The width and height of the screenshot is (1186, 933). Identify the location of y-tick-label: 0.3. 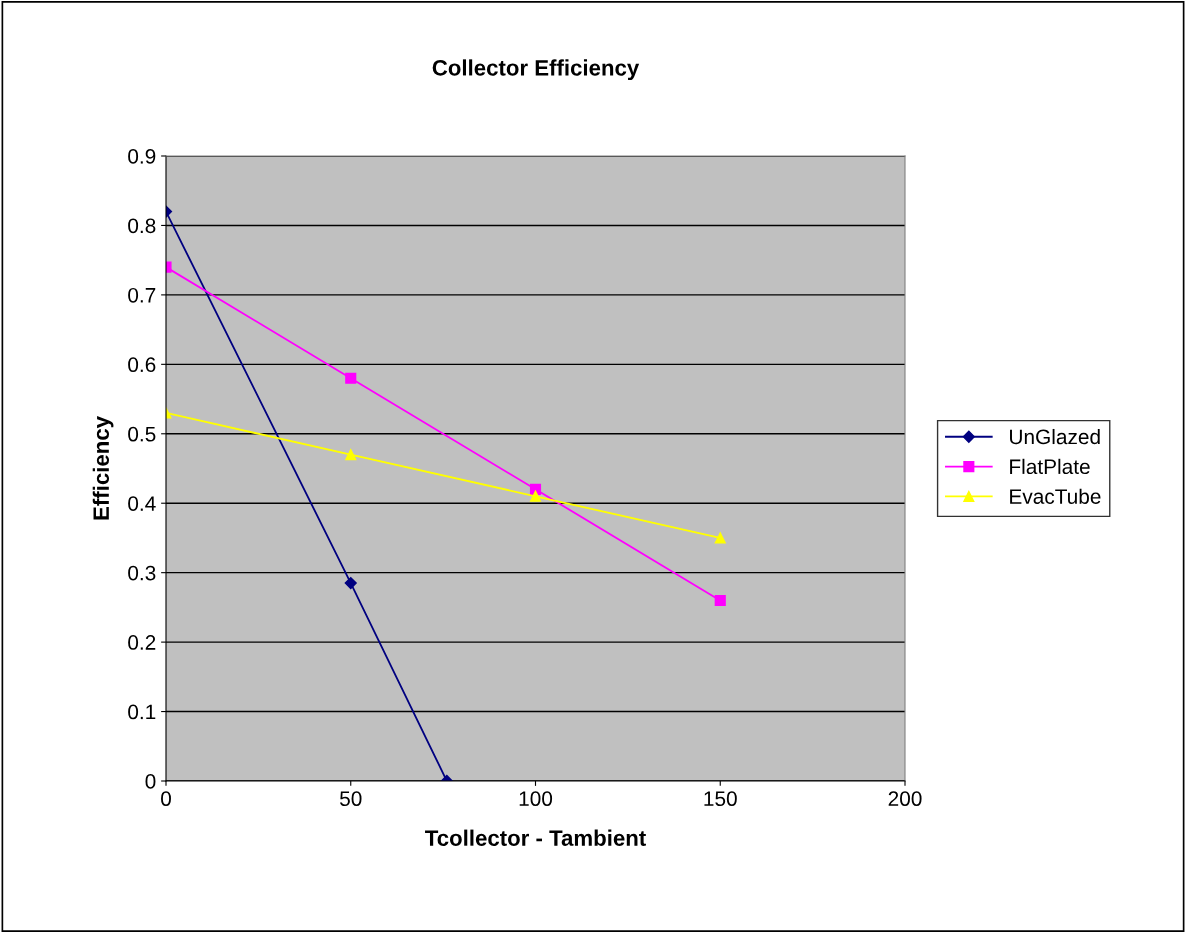
(142, 573).